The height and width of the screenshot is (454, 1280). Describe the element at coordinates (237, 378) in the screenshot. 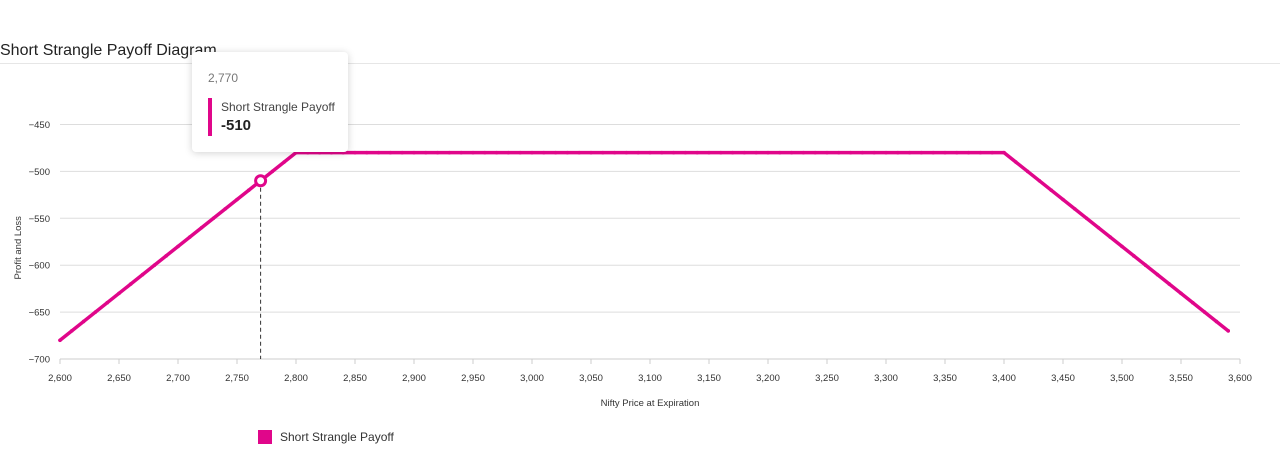

I see `x-tick-label: 2,750` at that location.